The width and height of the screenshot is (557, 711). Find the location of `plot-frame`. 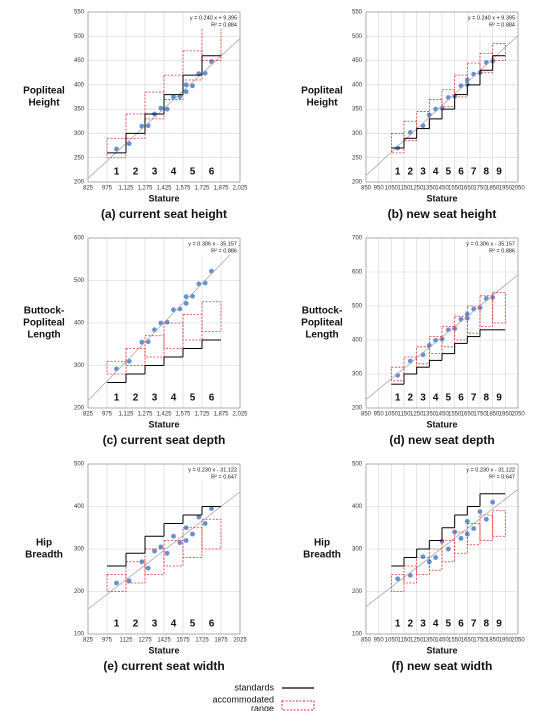

plot-frame is located at coordinates (164, 549).